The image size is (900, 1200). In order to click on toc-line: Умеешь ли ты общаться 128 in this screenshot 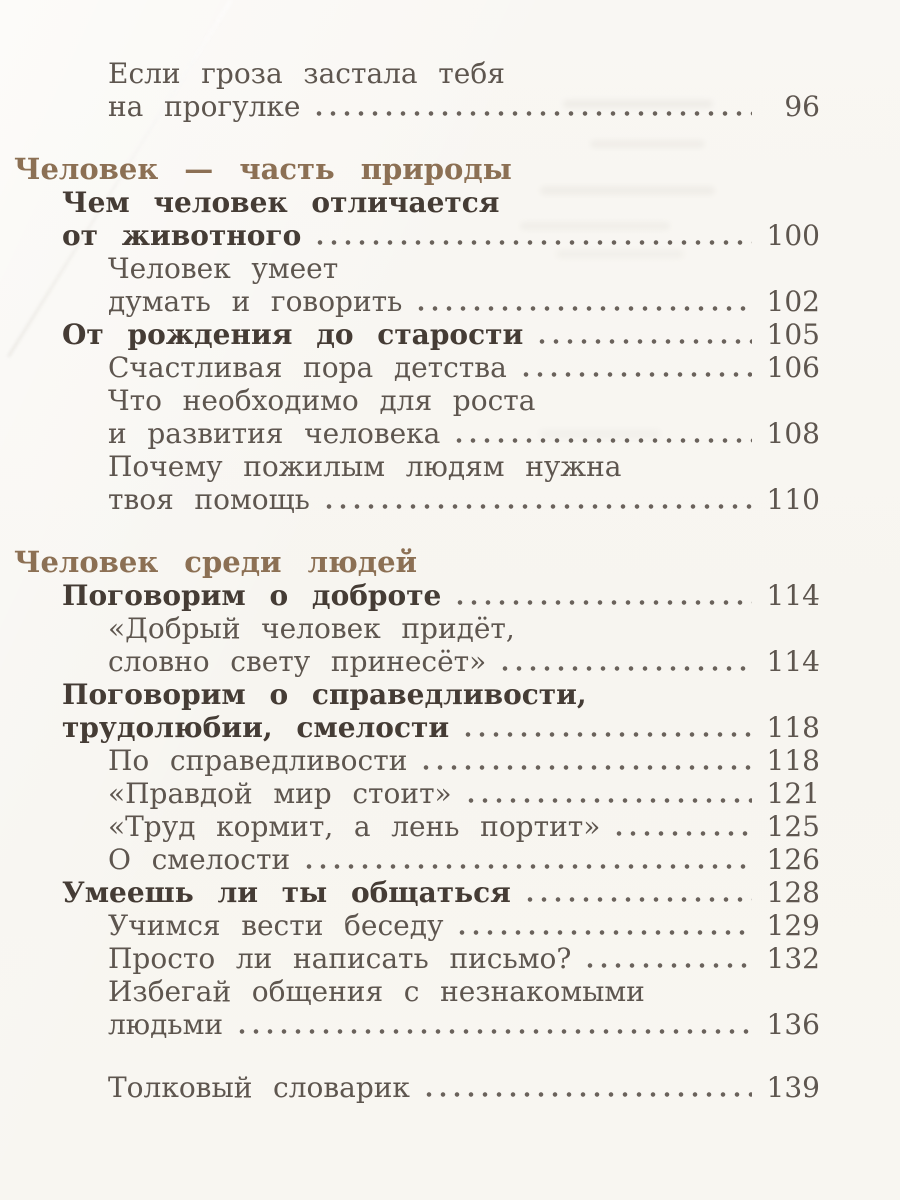, I will do `click(417, 892)`.